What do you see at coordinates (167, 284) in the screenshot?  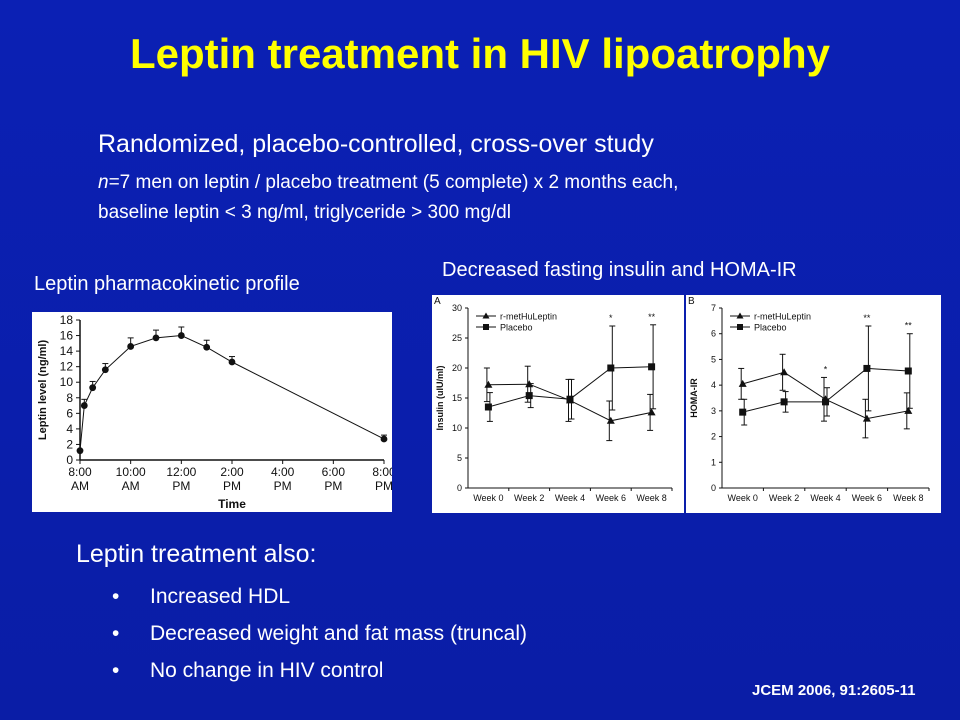 I see `pk-chart-caption: Leptin pharmacokinetic profile` at bounding box center [167, 284].